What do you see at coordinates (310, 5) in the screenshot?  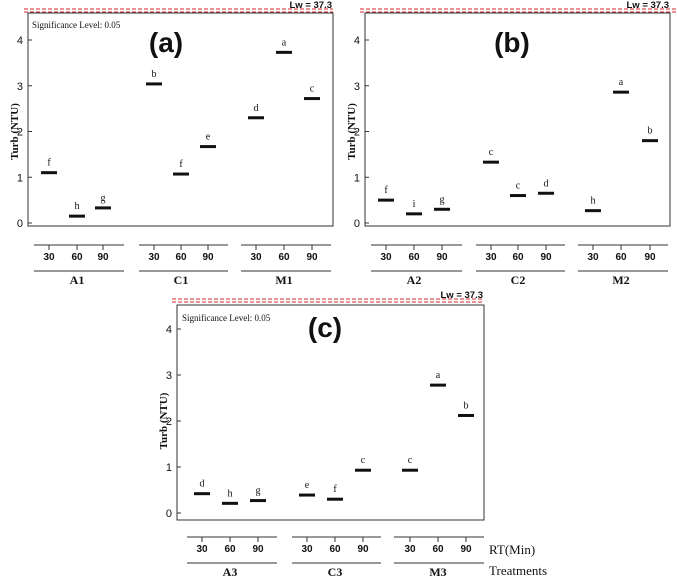 I see `lw-label: Lw = 37.3` at bounding box center [310, 5].